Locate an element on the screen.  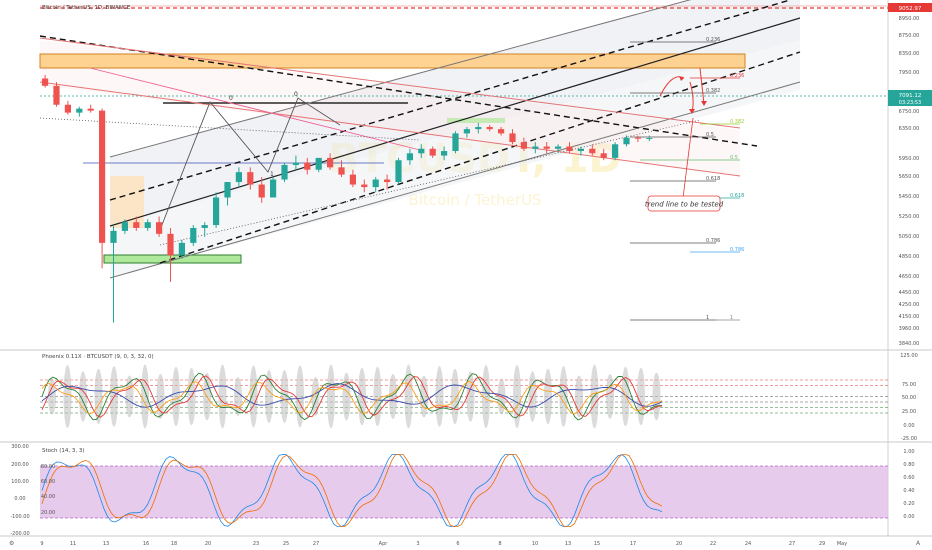
price-axis-label: 4650.00 is located at coordinates (909, 277).